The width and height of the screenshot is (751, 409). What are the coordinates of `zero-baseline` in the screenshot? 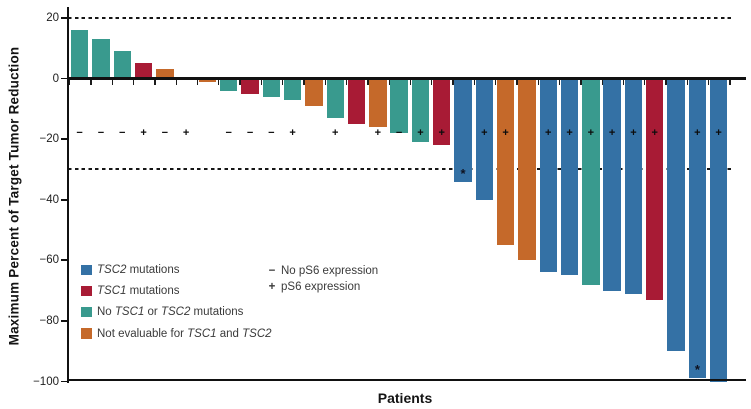 It's located at (406, 78).